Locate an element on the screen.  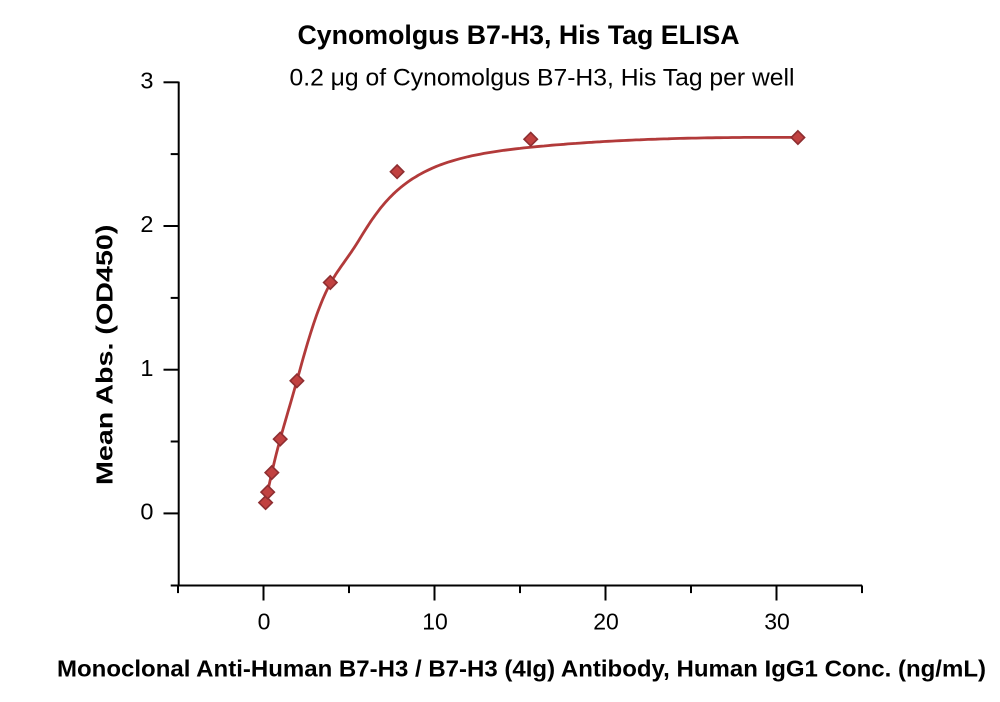
svg-text: 1 is located at coordinates (146, 368).